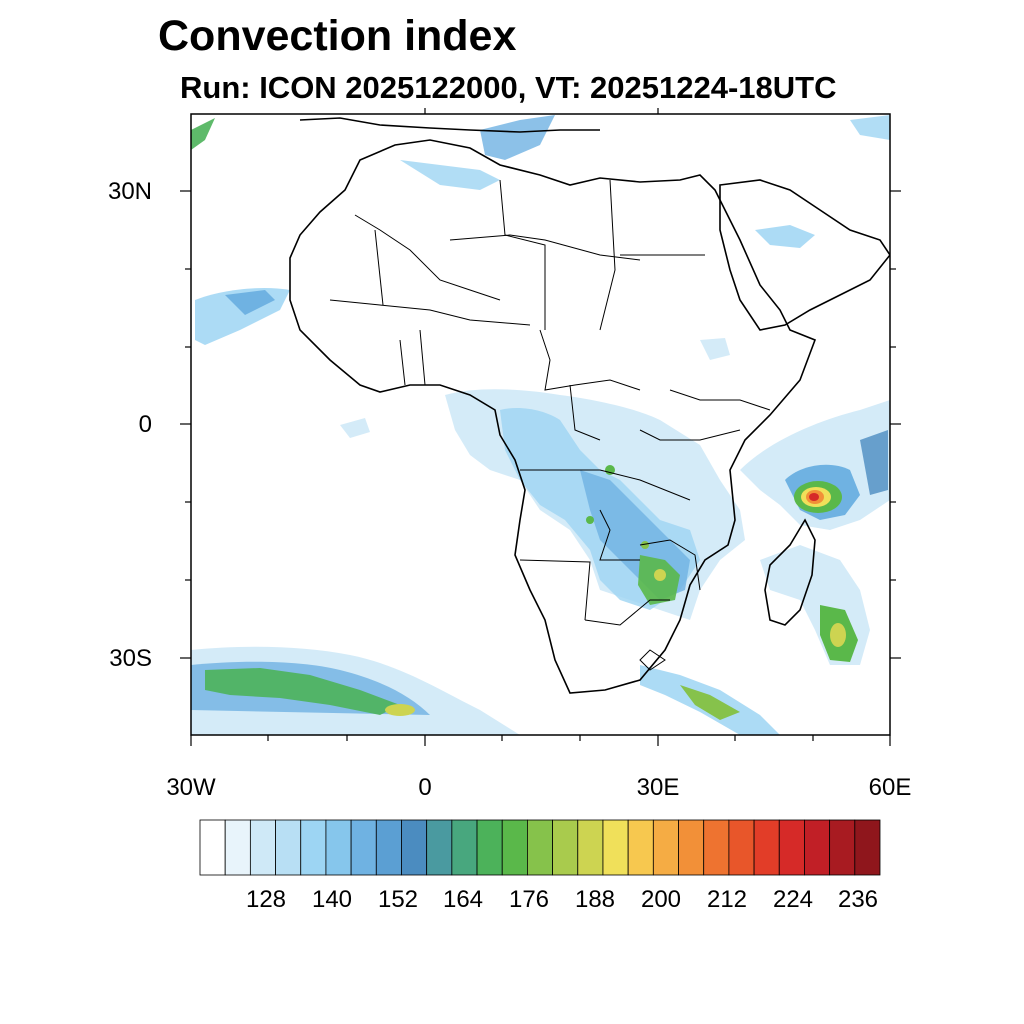 This screenshot has height=1024, width=1024. Describe the element at coordinates (838, 635) in the screenshot. I see `convection-madagascar-yellow` at that location.